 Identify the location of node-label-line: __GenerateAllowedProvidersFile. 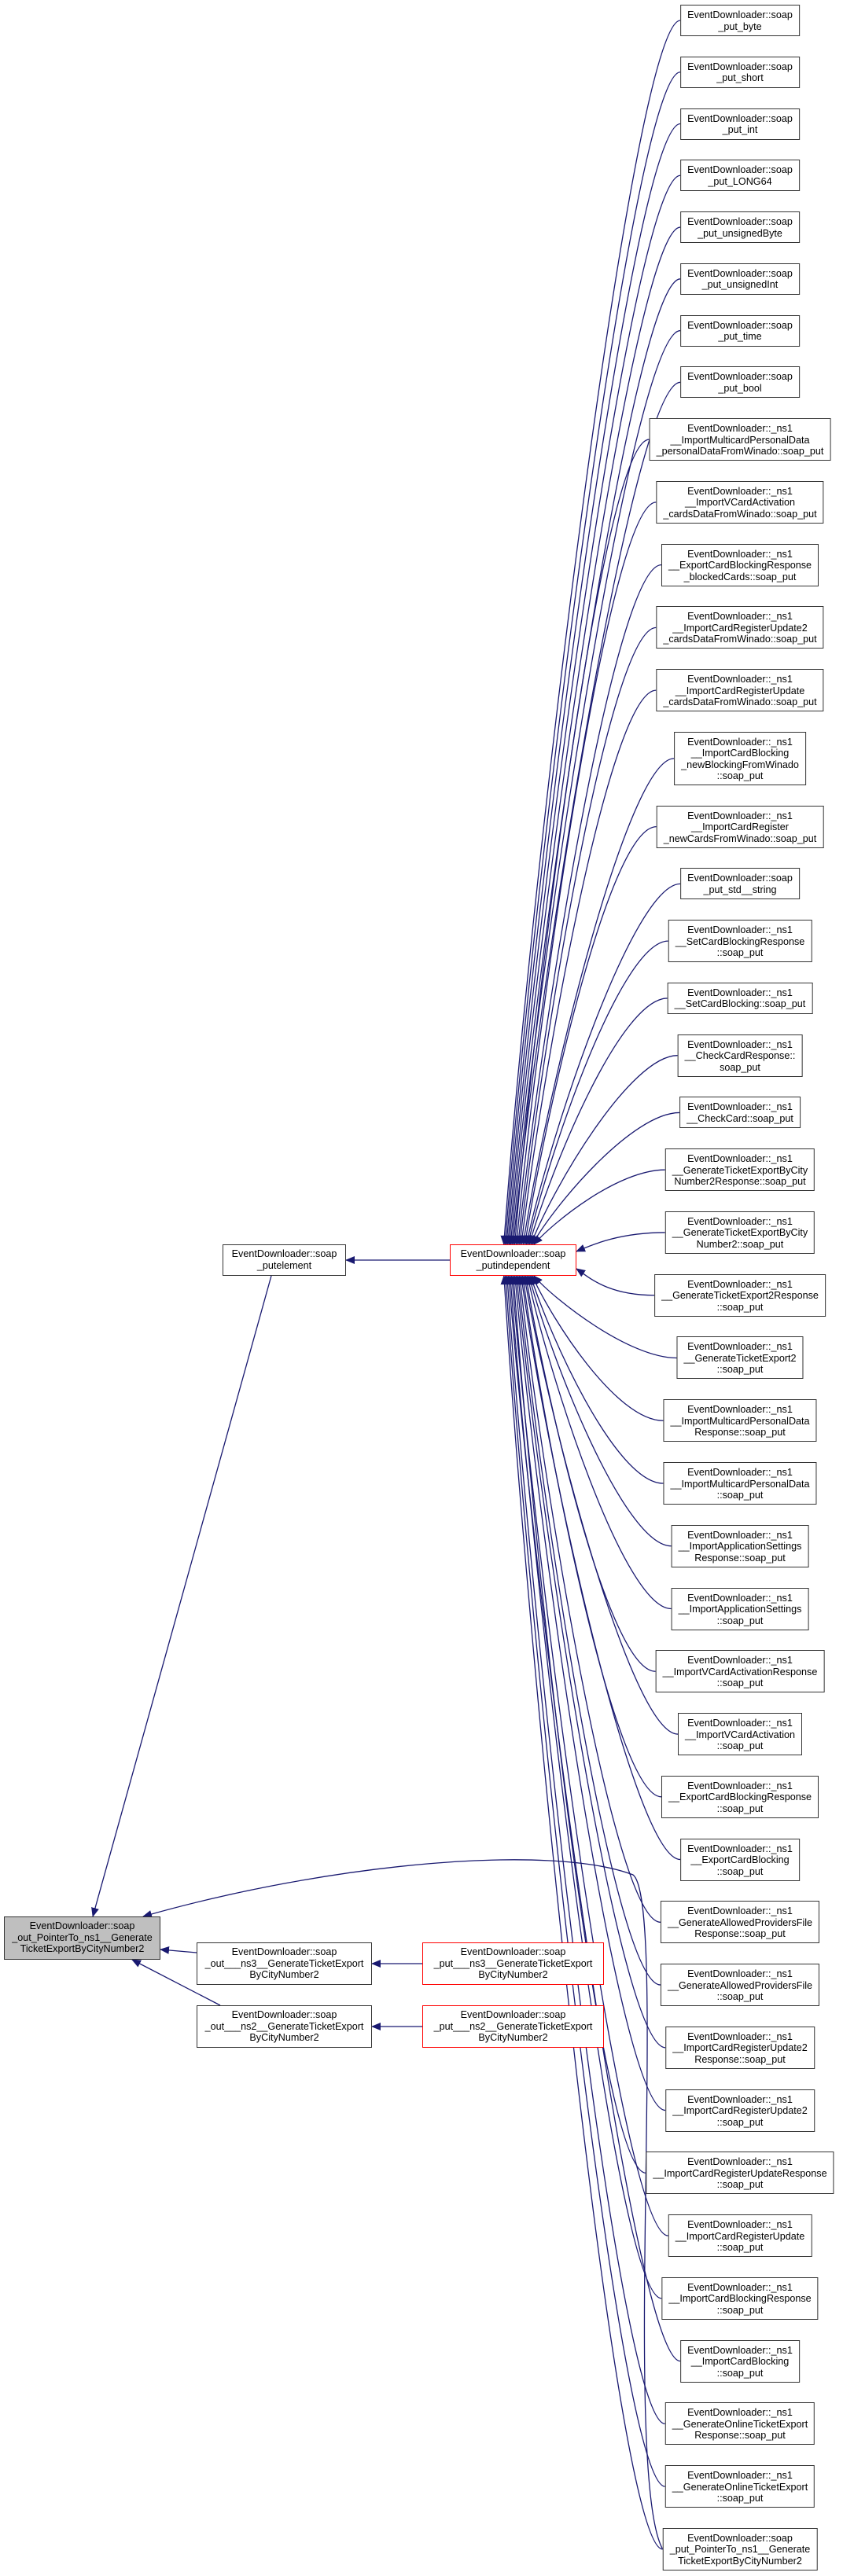
(740, 1985).